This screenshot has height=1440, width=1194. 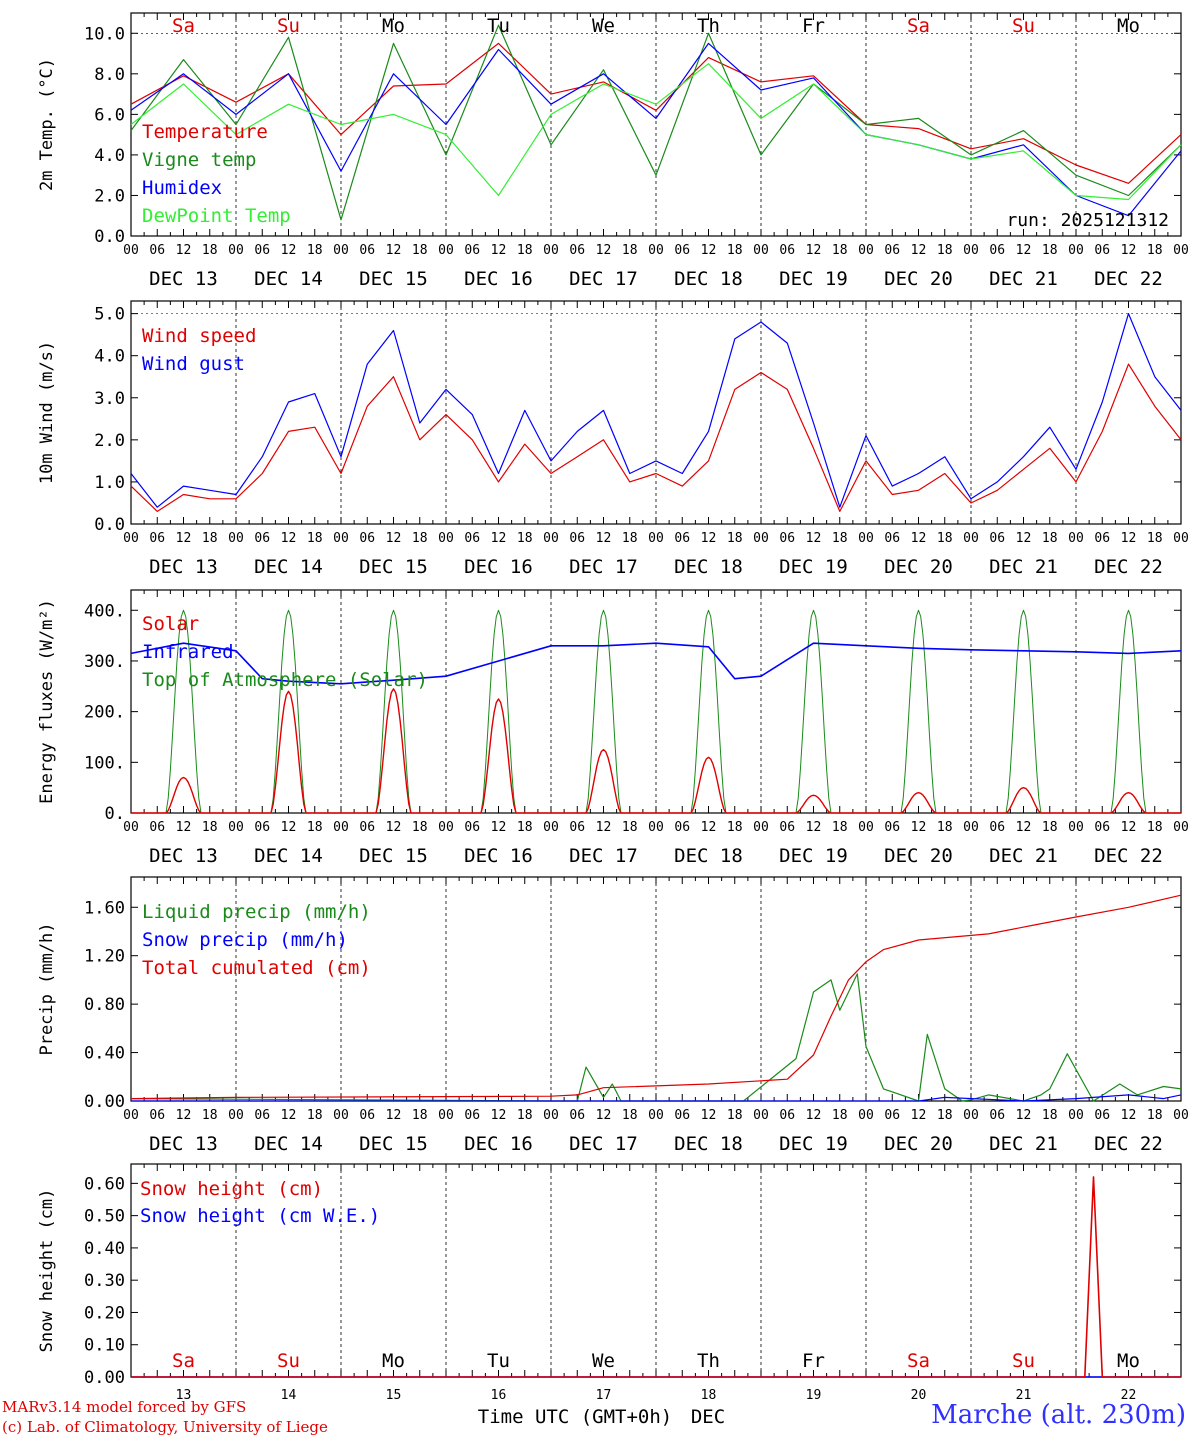 What do you see at coordinates (1129, 1395) in the screenshot?
I see `day-number-label: 22` at bounding box center [1129, 1395].